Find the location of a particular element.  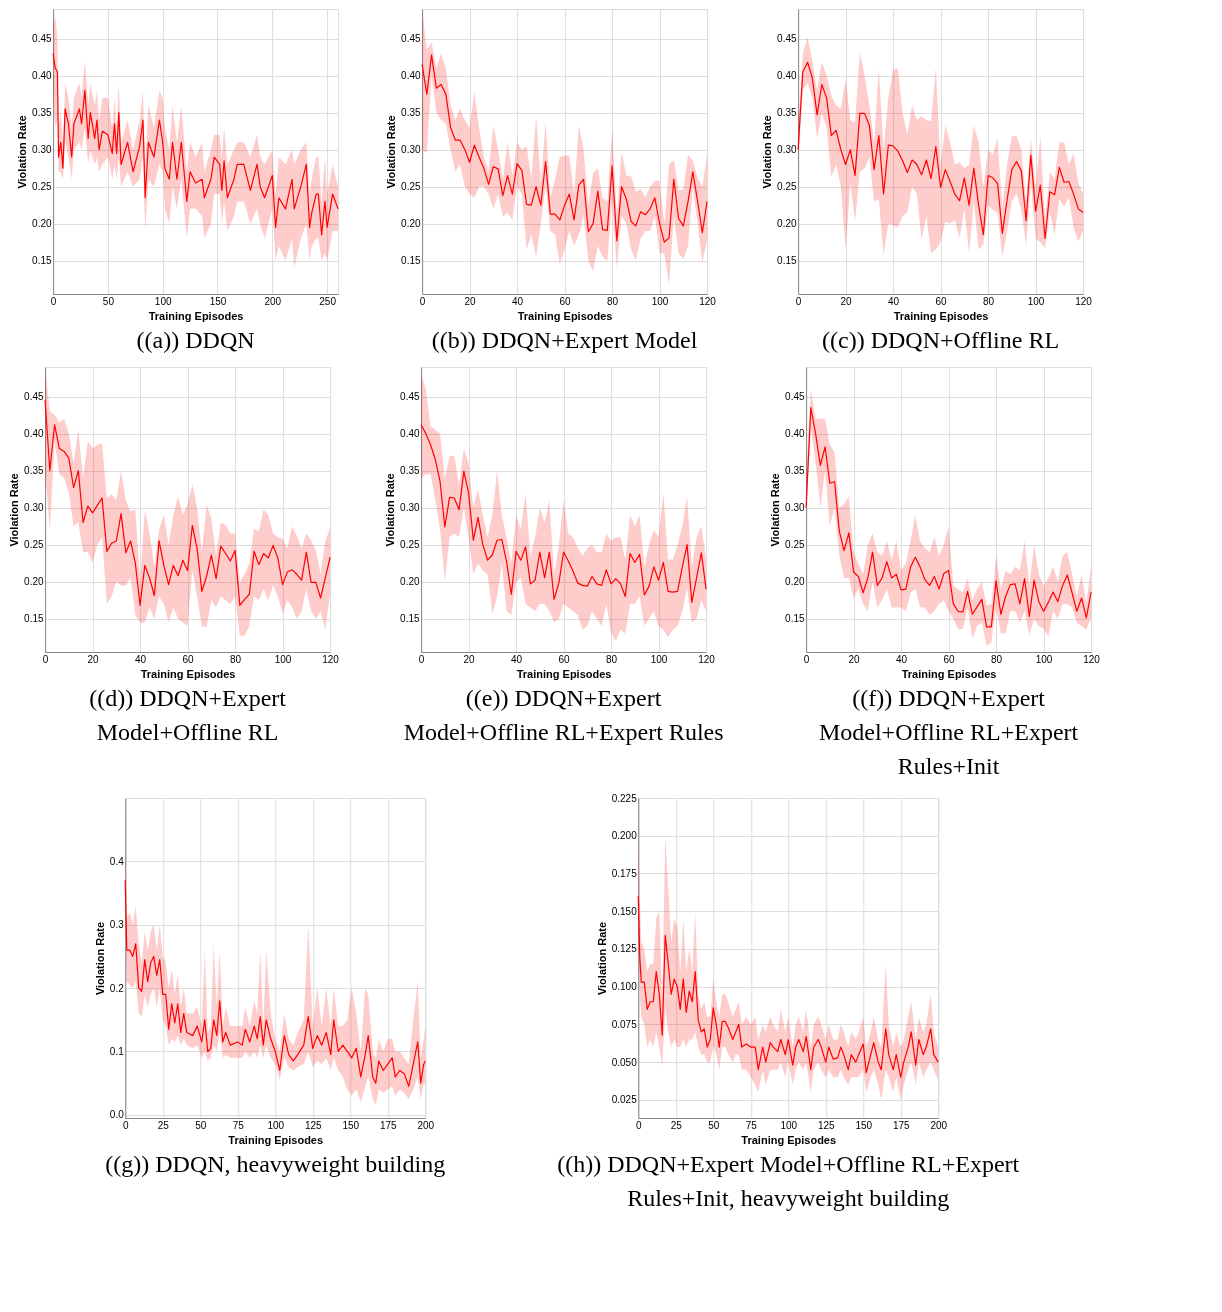

y-tick-label: 0.175 is located at coordinates (624, 873).